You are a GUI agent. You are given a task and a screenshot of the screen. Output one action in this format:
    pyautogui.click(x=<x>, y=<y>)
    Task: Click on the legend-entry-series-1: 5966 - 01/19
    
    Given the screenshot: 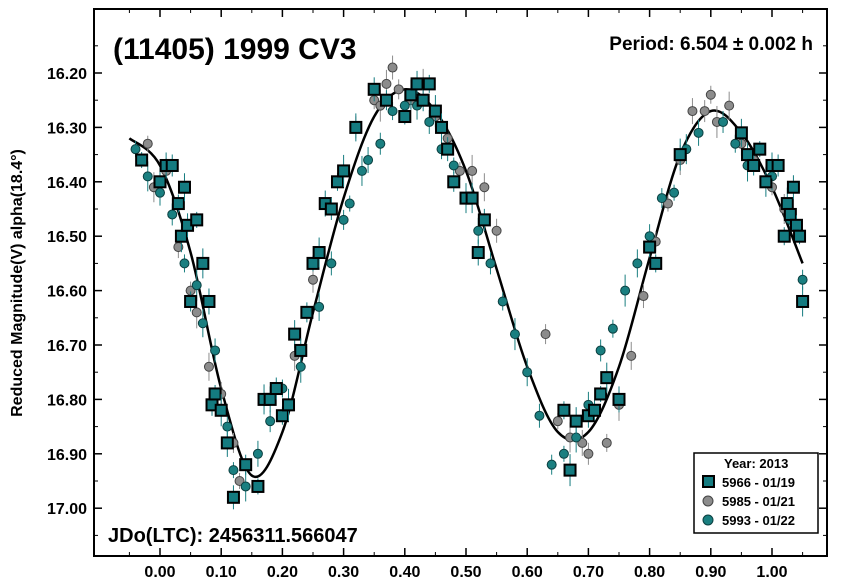 What is the action you would take?
    pyautogui.click(x=758, y=482)
    